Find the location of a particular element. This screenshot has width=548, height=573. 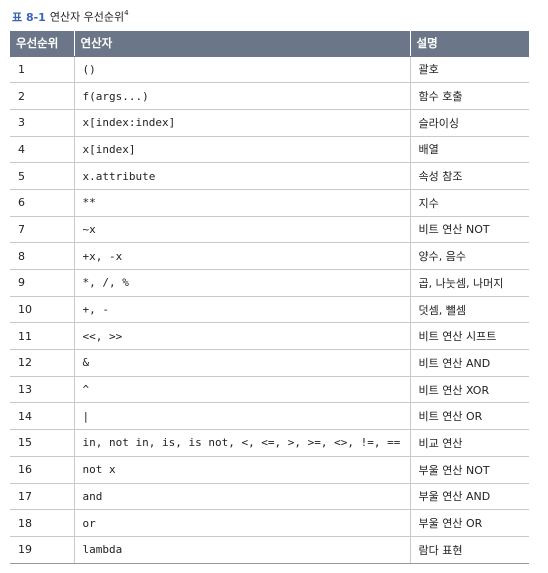

description-cell: 비트 연산 AND is located at coordinates (469, 363).